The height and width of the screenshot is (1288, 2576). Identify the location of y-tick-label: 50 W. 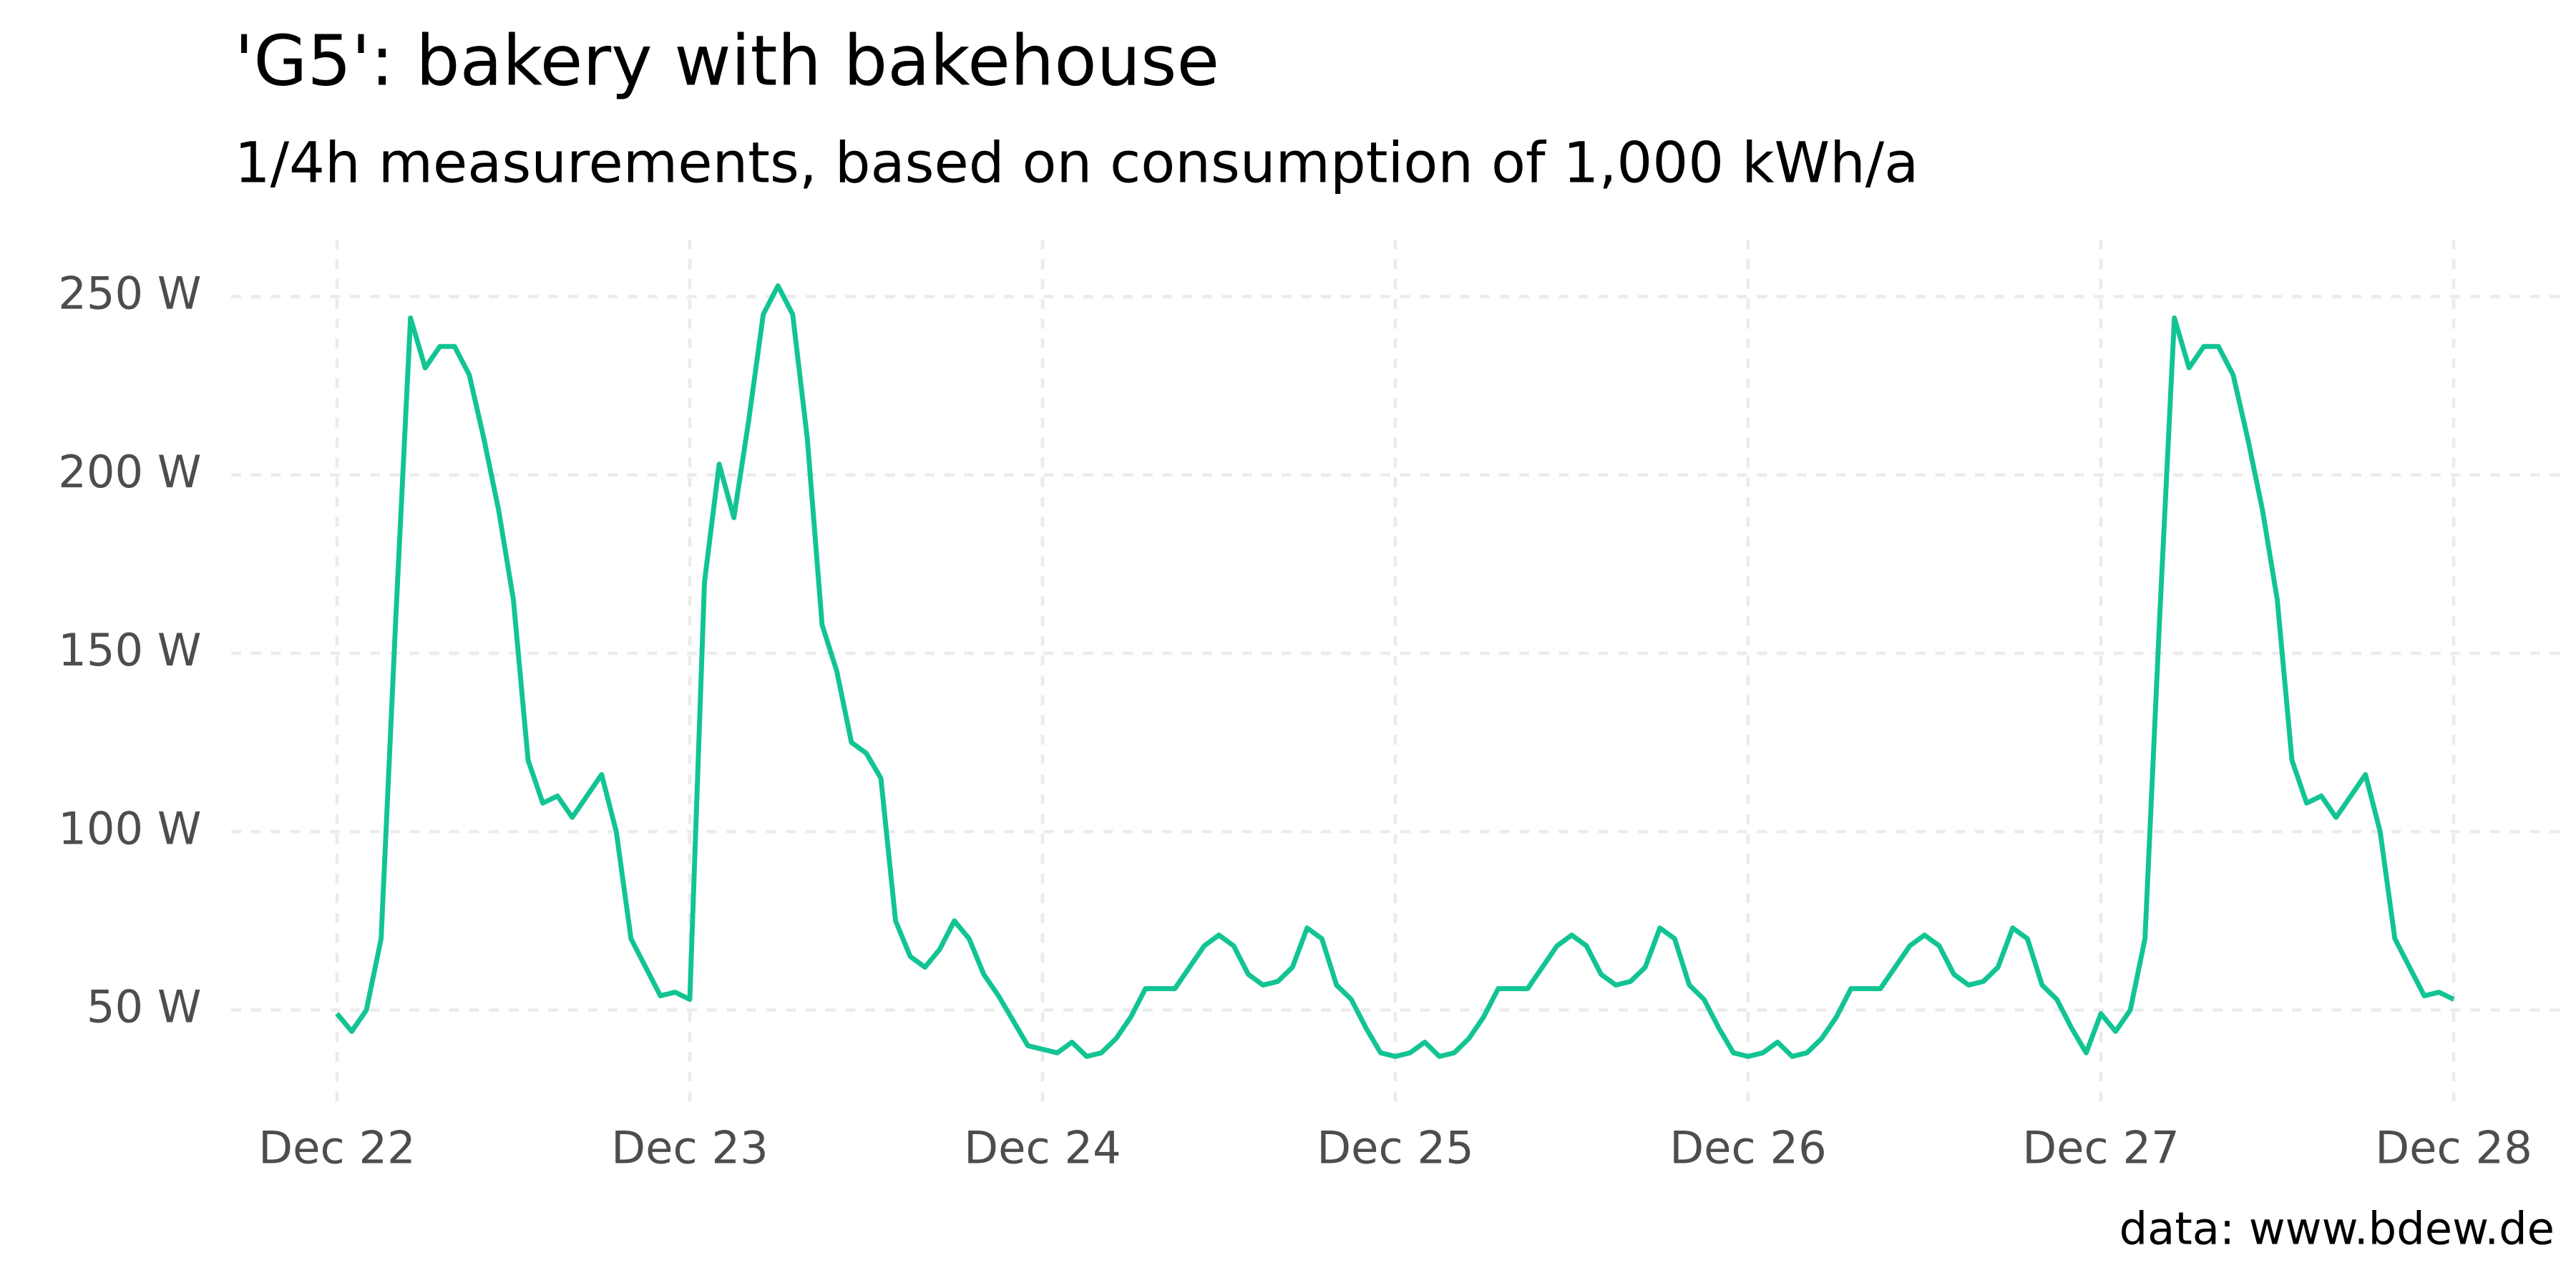
(144, 1007).